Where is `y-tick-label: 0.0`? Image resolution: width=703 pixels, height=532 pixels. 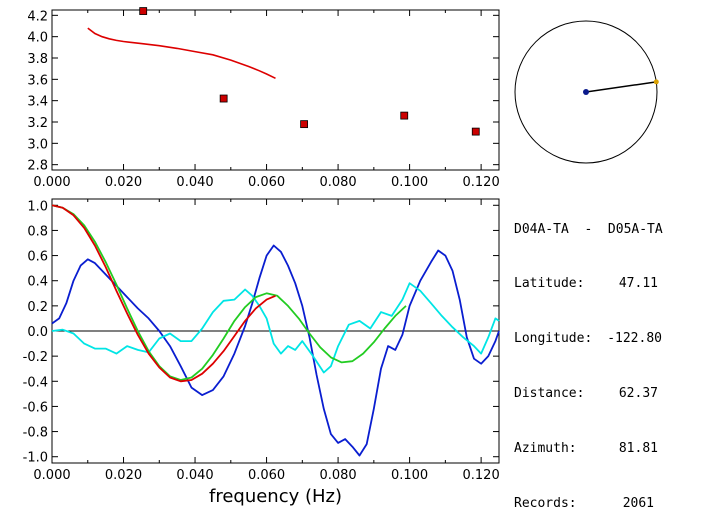
y-tick-label: 0.0 is located at coordinates (37, 332).